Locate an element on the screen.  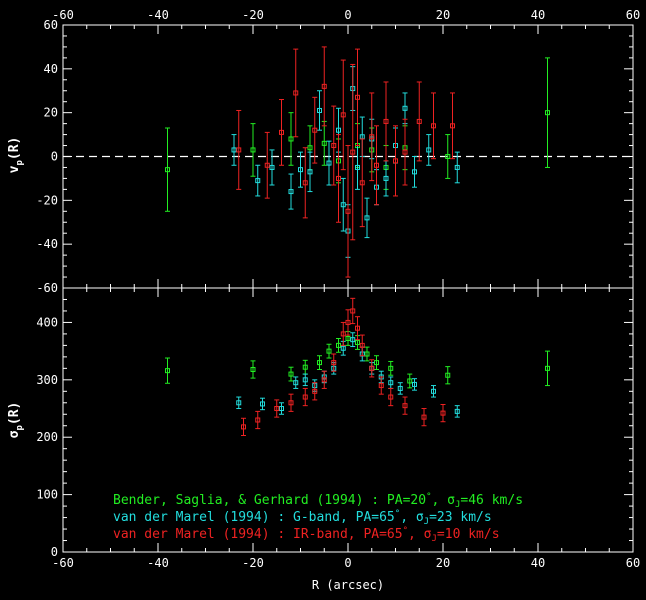
x-tick-label-top: 0 is located at coordinates (347, 15).